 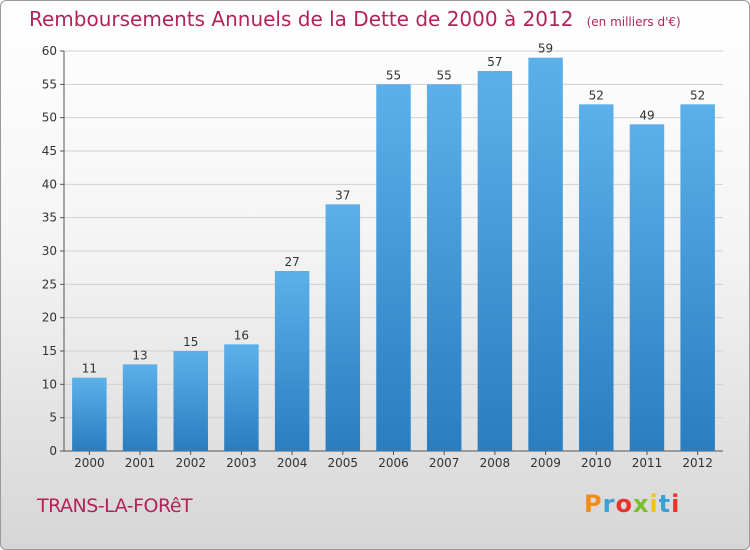 What do you see at coordinates (190, 401) in the screenshot?
I see `bar-2002` at bounding box center [190, 401].